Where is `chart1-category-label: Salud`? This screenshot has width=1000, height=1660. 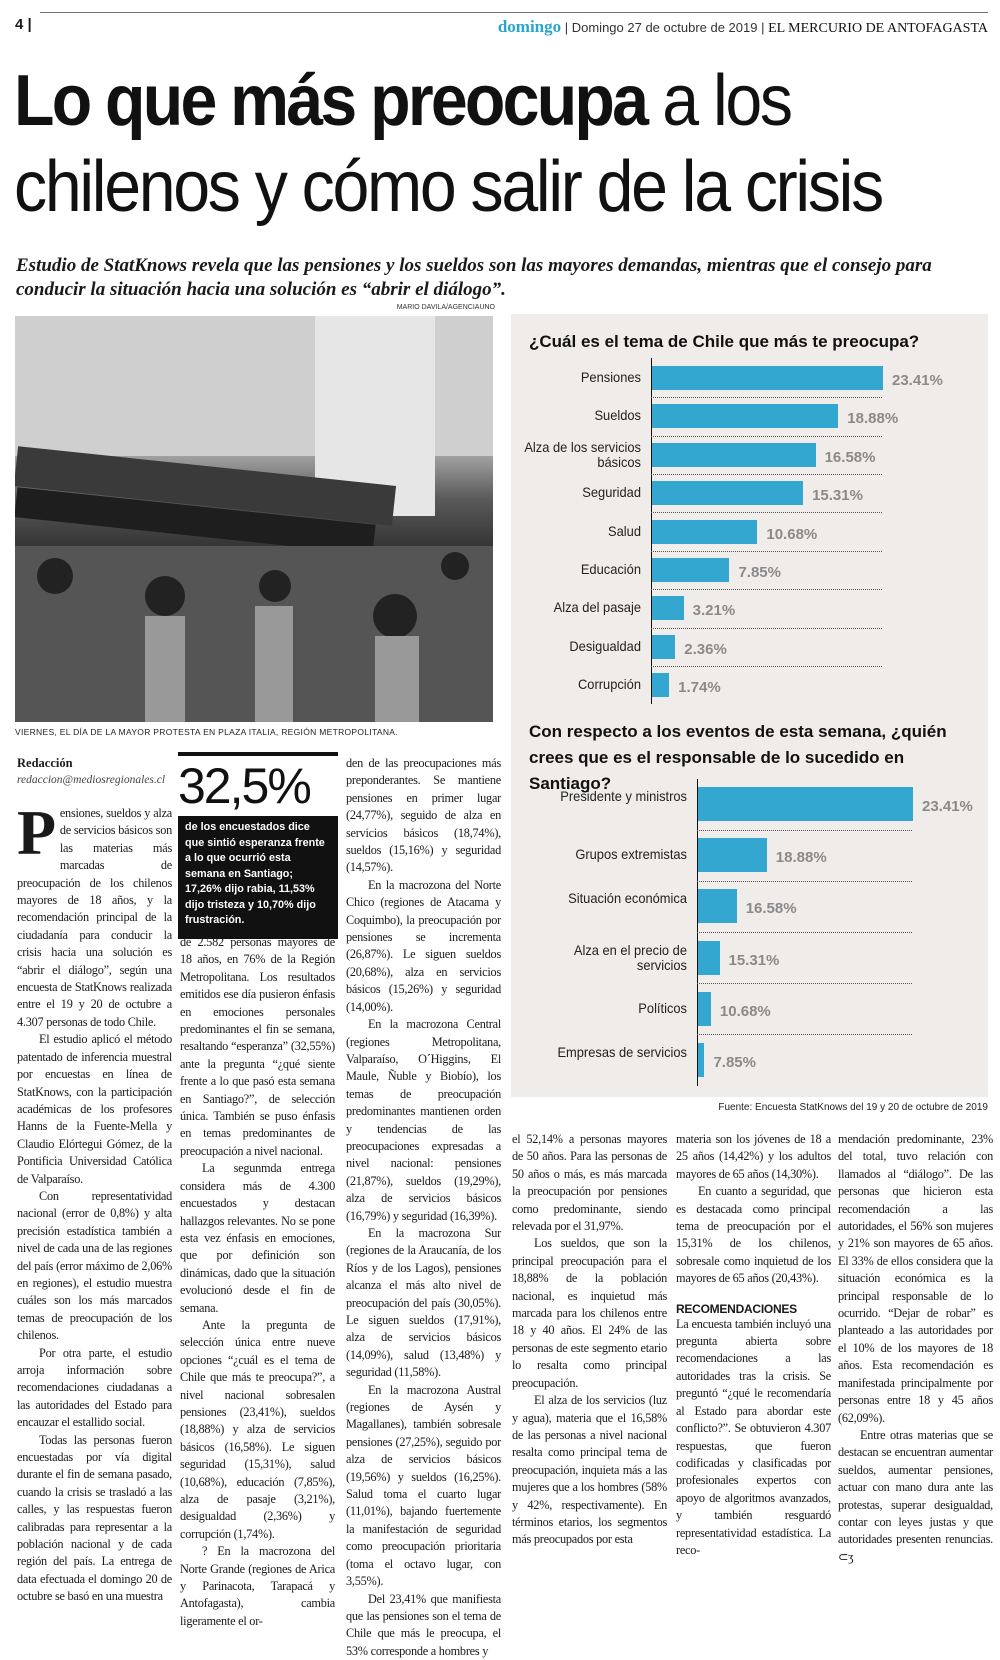
chart1-category-label: Salud is located at coordinates (572, 531).